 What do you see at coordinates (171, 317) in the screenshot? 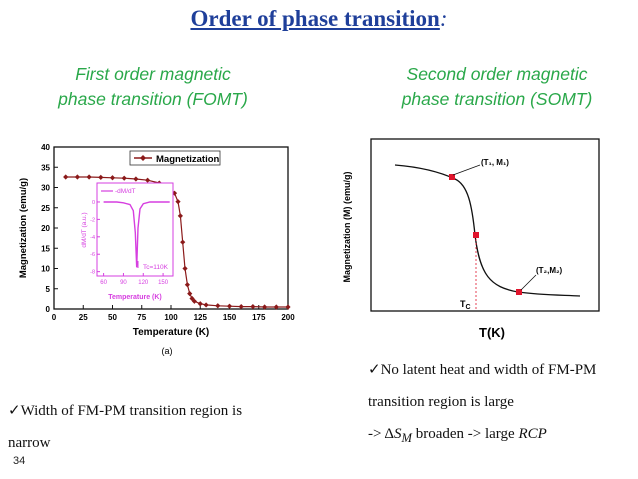
I see `fomt-x-tick-label: 100` at bounding box center [171, 317].